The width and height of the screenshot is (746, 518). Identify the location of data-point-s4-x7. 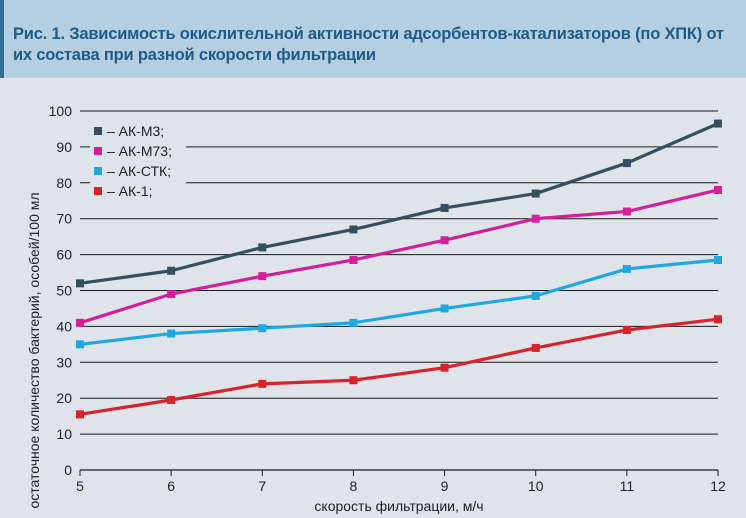
(262, 383).